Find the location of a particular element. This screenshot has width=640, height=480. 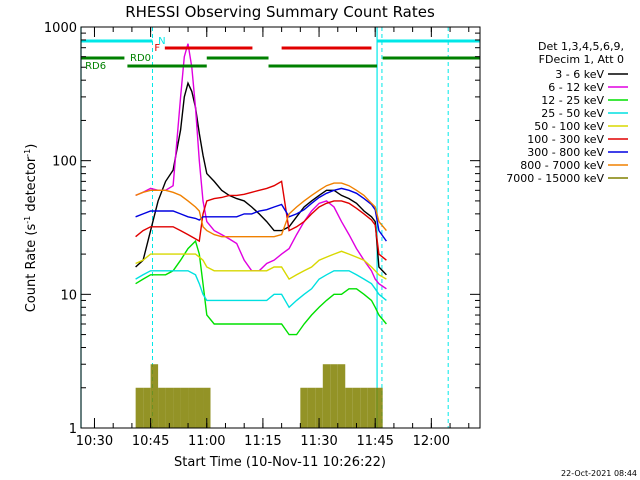

legend-label-8: 7000 - 15000 keV is located at coordinates (555, 178).